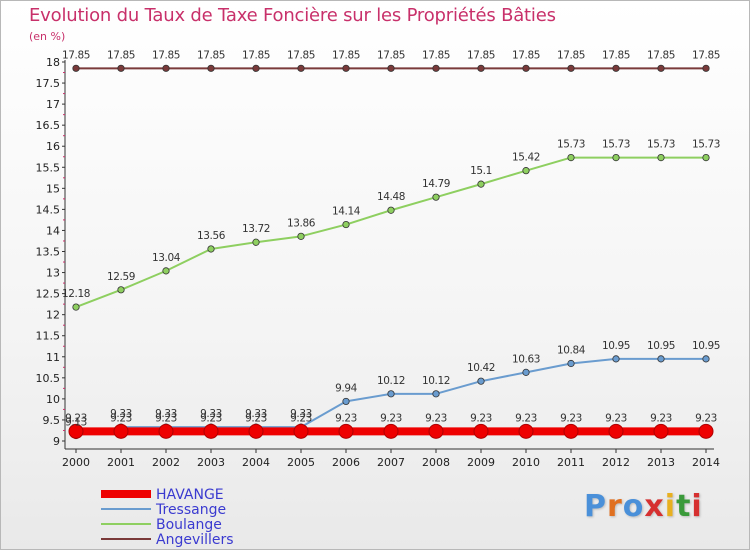  Describe the element at coordinates (616, 462) in the screenshot. I see `x-tick-label: 2012` at that location.